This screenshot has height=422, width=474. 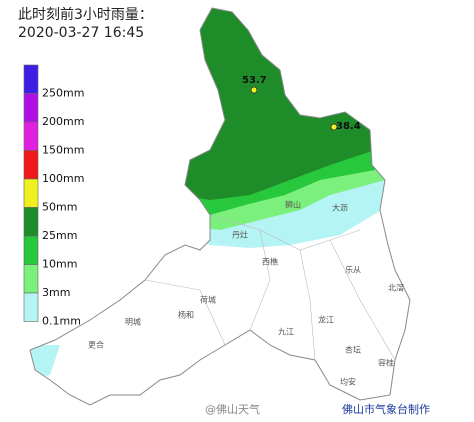 I want to click on legend-label: 25mm, so click(x=59, y=235).